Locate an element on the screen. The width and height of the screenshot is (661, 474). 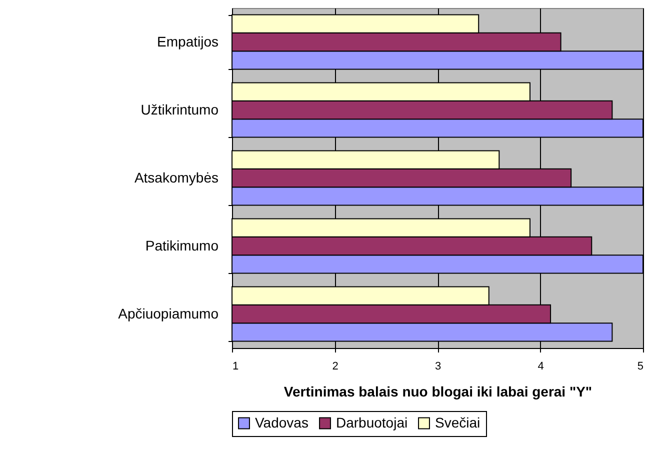
y-tick-label: Apčiuopiamumo is located at coordinates (168, 314).